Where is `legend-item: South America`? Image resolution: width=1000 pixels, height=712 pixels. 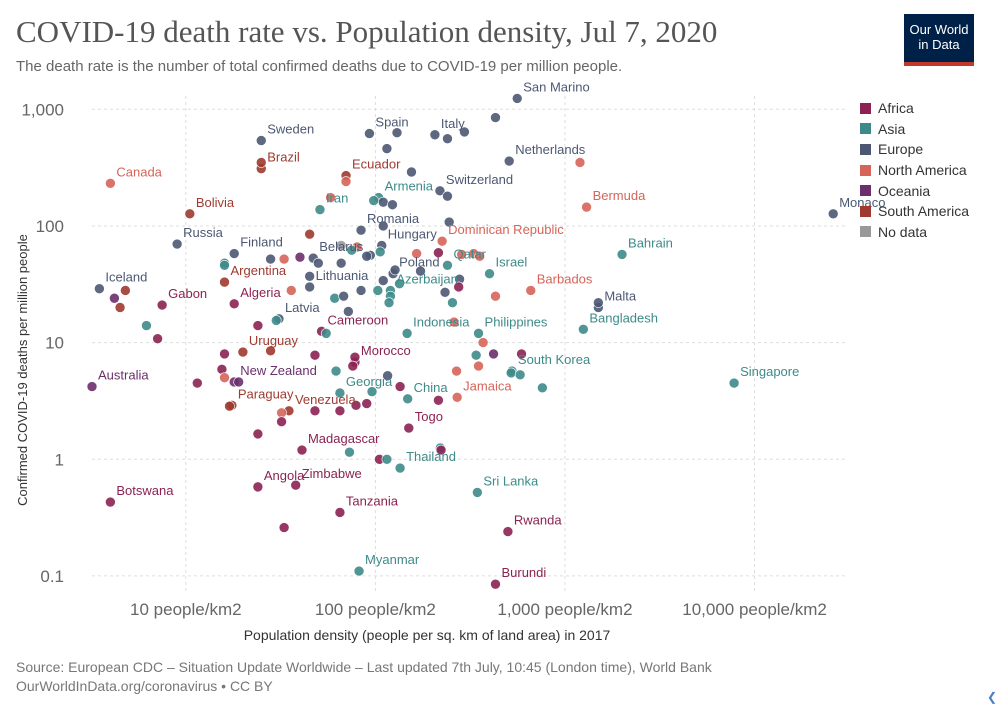 legend-item: South America is located at coordinates (914, 211).